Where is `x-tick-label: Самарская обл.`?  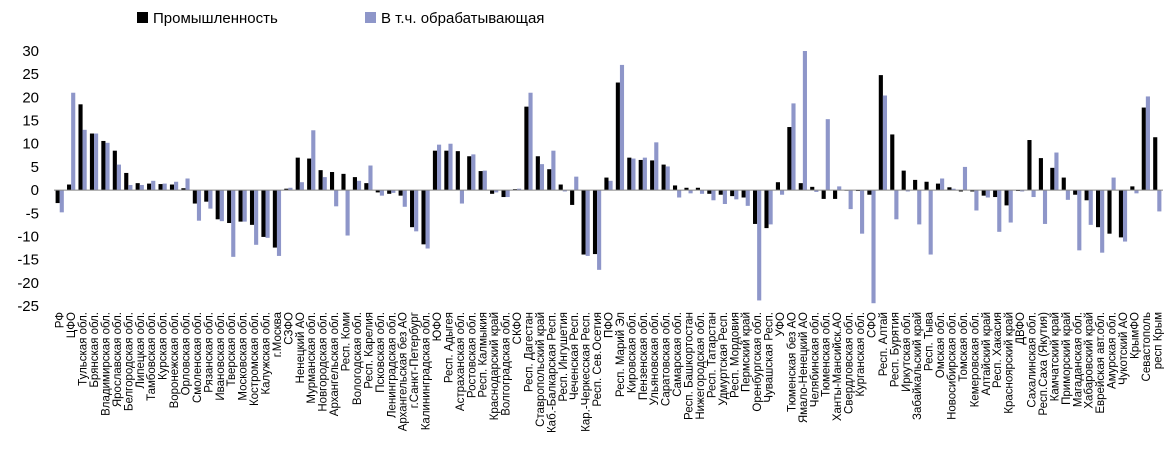
x-tick-label: Самарская обл. is located at coordinates (678, 354).